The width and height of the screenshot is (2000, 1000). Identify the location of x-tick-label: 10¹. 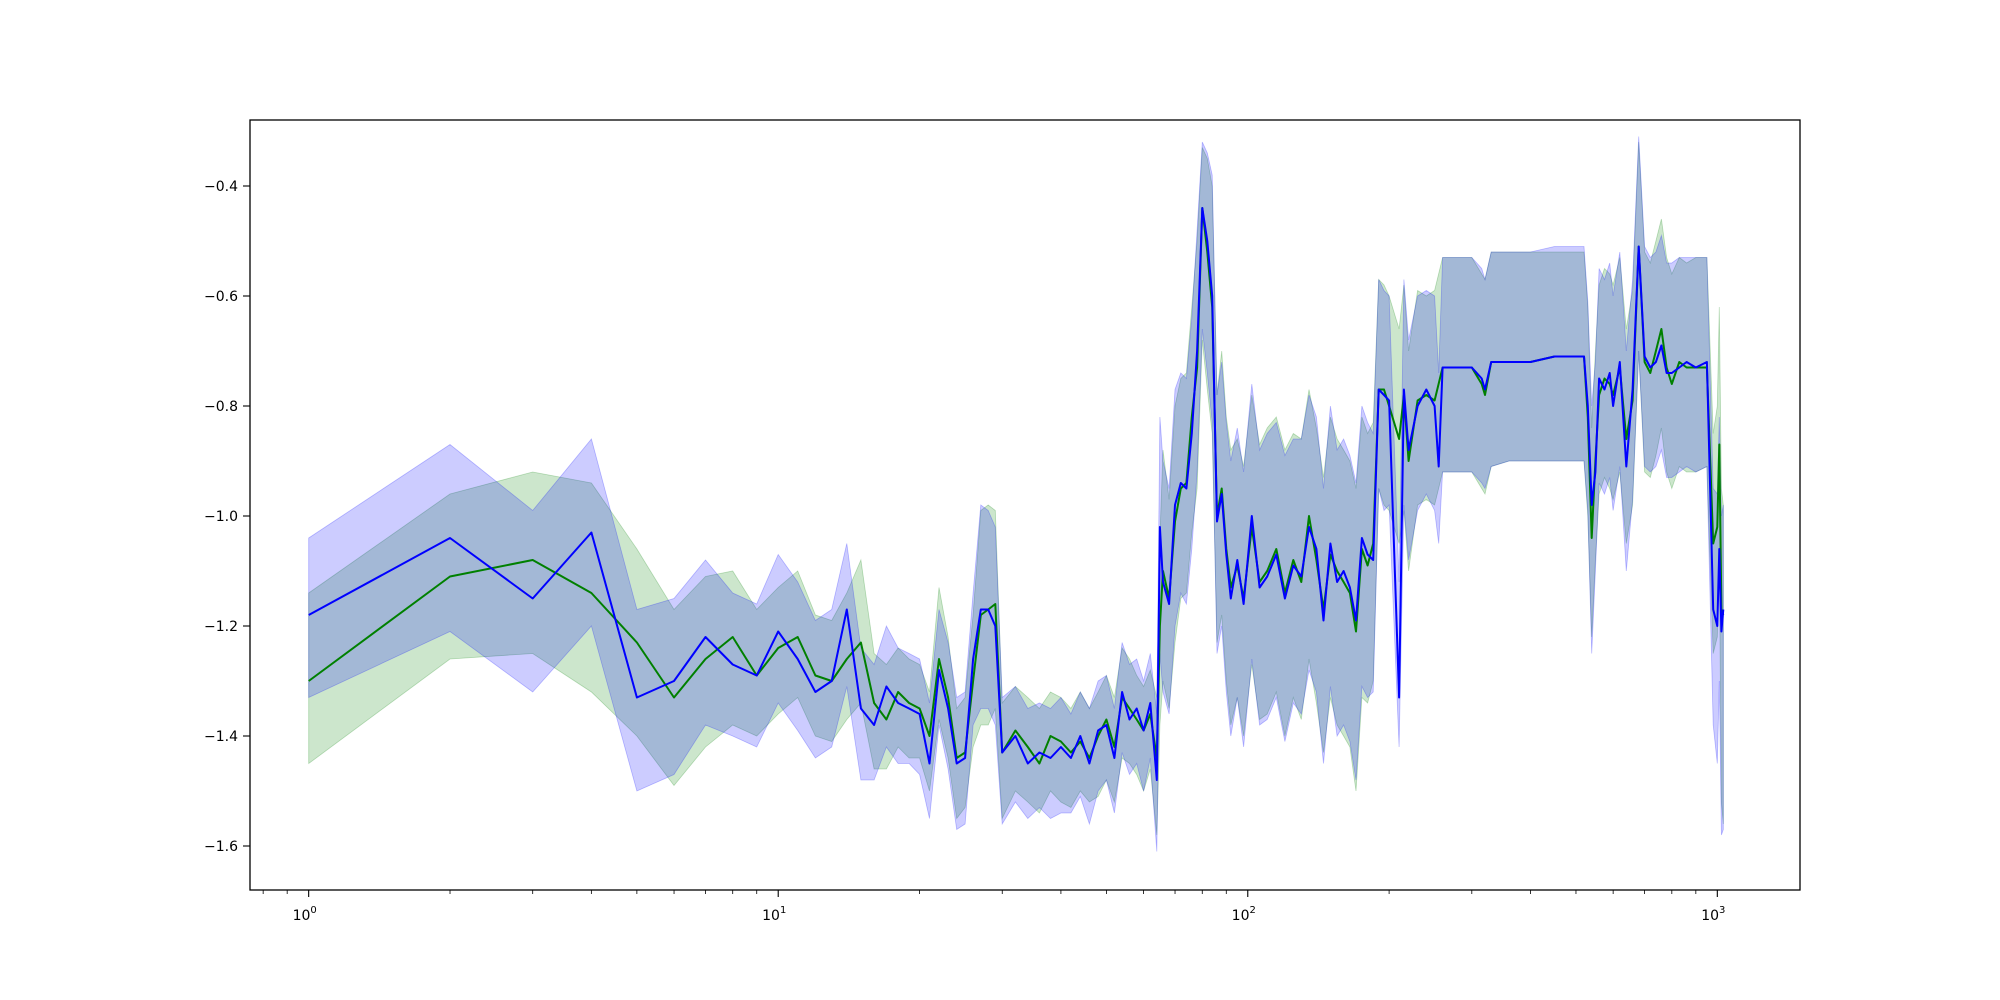
(774, 914).